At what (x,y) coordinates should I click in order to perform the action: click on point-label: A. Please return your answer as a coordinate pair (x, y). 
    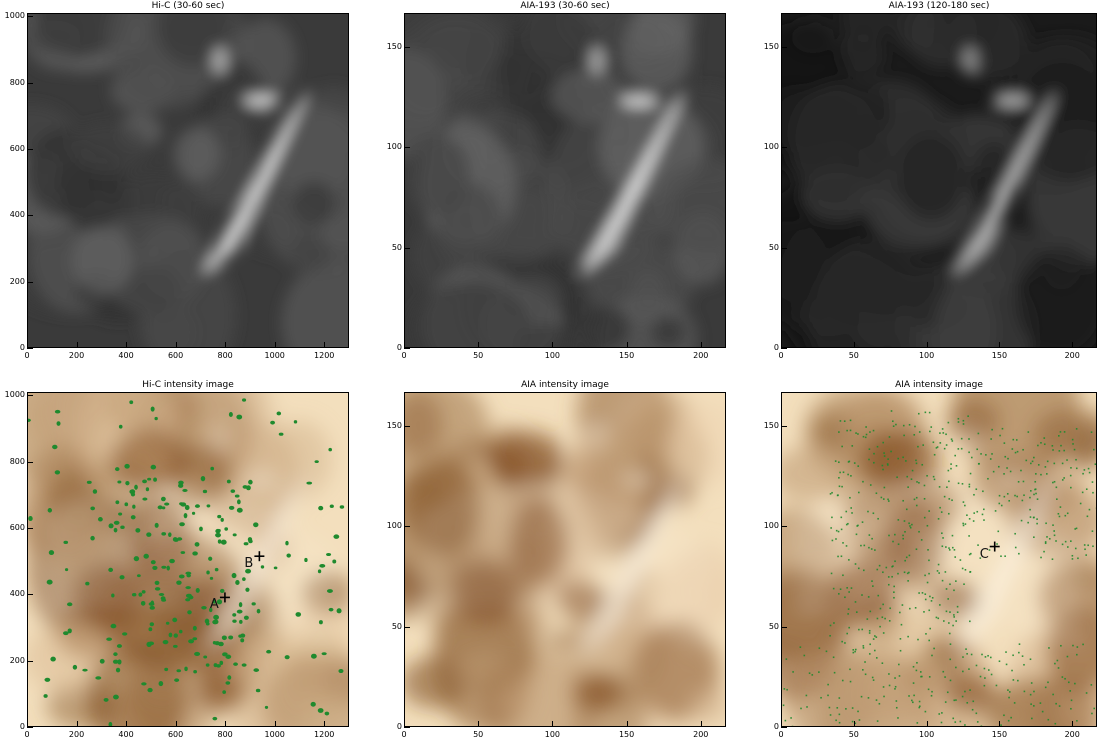
    Looking at the image, I should click on (214, 605).